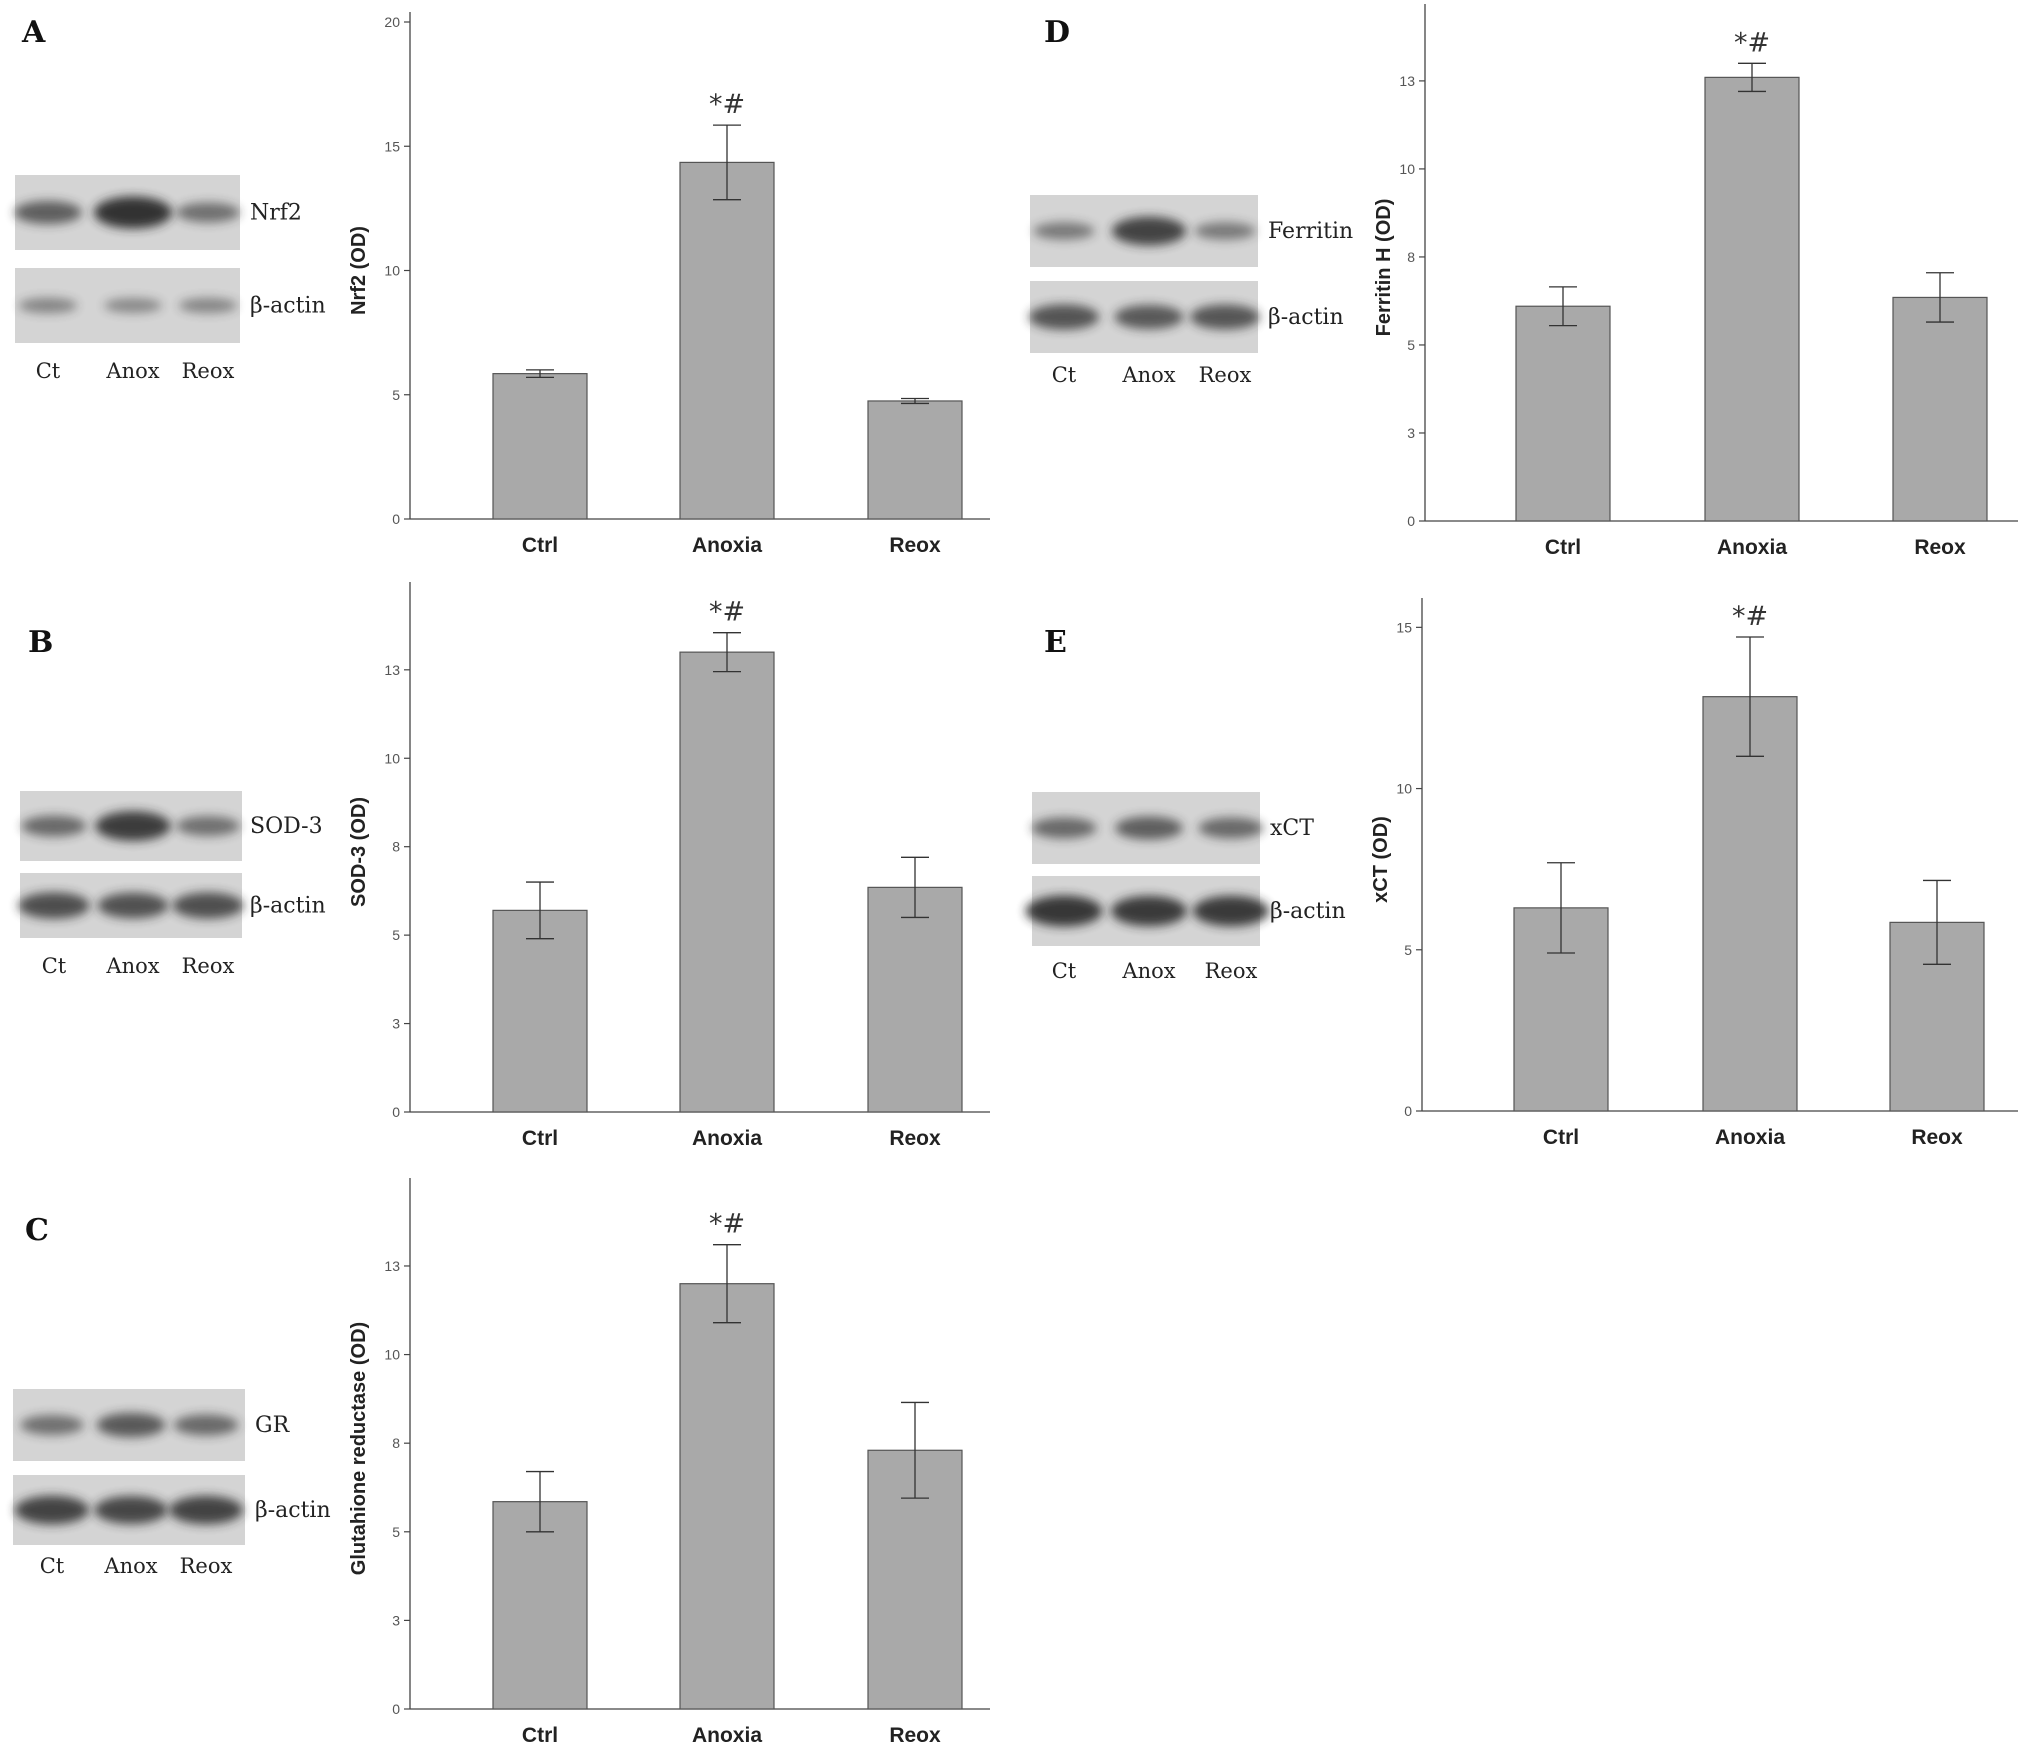  What do you see at coordinates (170, 279) in the screenshot?
I see `western-blot: Nrf2 β-actin Ct Anox Reox` at bounding box center [170, 279].